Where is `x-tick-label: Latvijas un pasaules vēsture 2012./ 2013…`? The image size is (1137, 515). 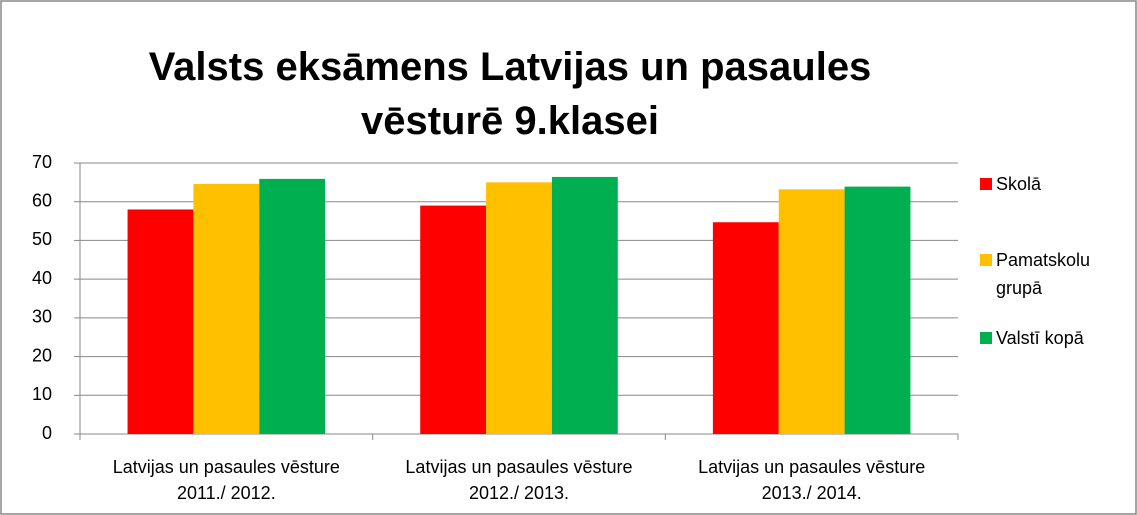
x-tick-label: Latvijas un pasaules vēsture 2012./ 2013… is located at coordinates (519, 480).